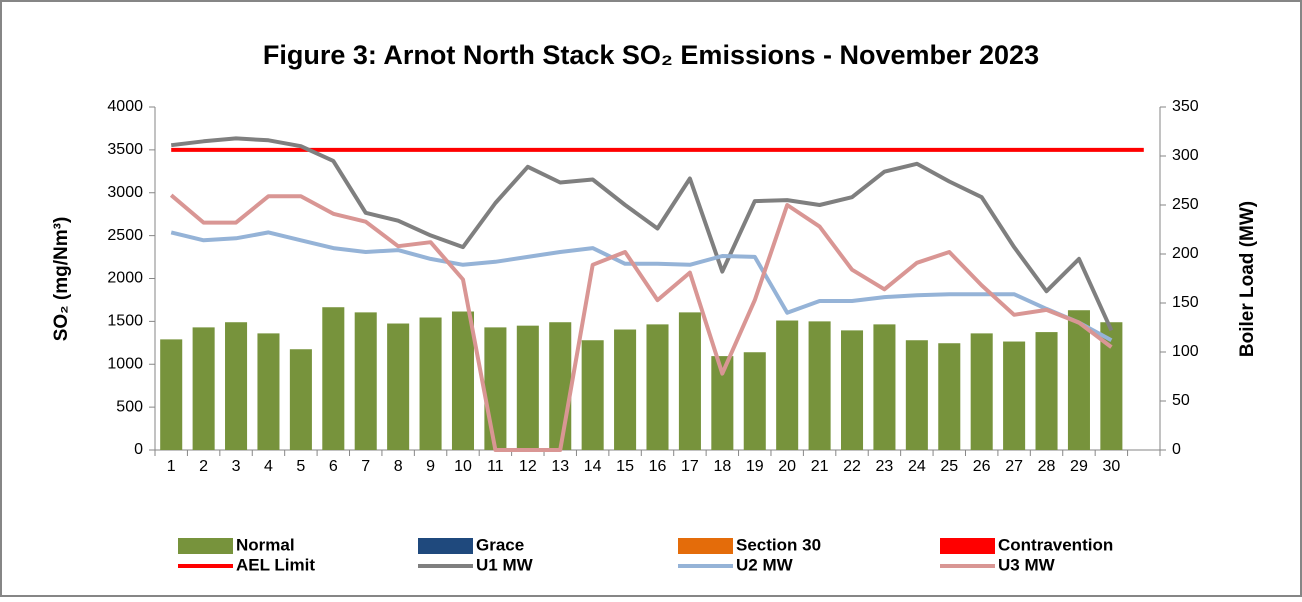  Describe the element at coordinates (1047, 466) in the screenshot. I see `x-tick-label: 28` at that location.